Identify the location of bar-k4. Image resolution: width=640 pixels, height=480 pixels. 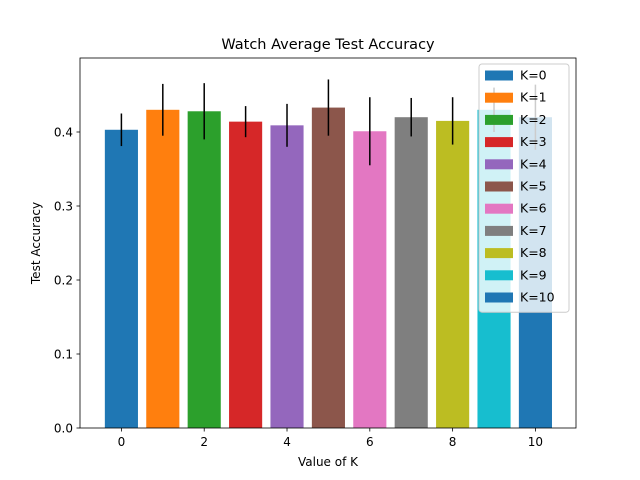
(287, 276).